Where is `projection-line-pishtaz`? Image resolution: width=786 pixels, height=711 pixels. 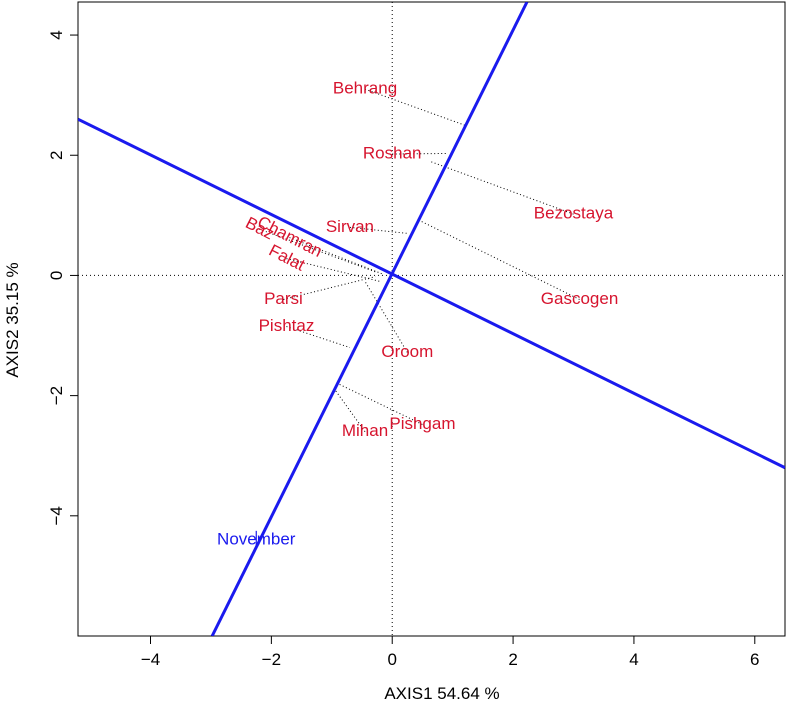
projection-line-pishtaz is located at coordinates (318, 337).